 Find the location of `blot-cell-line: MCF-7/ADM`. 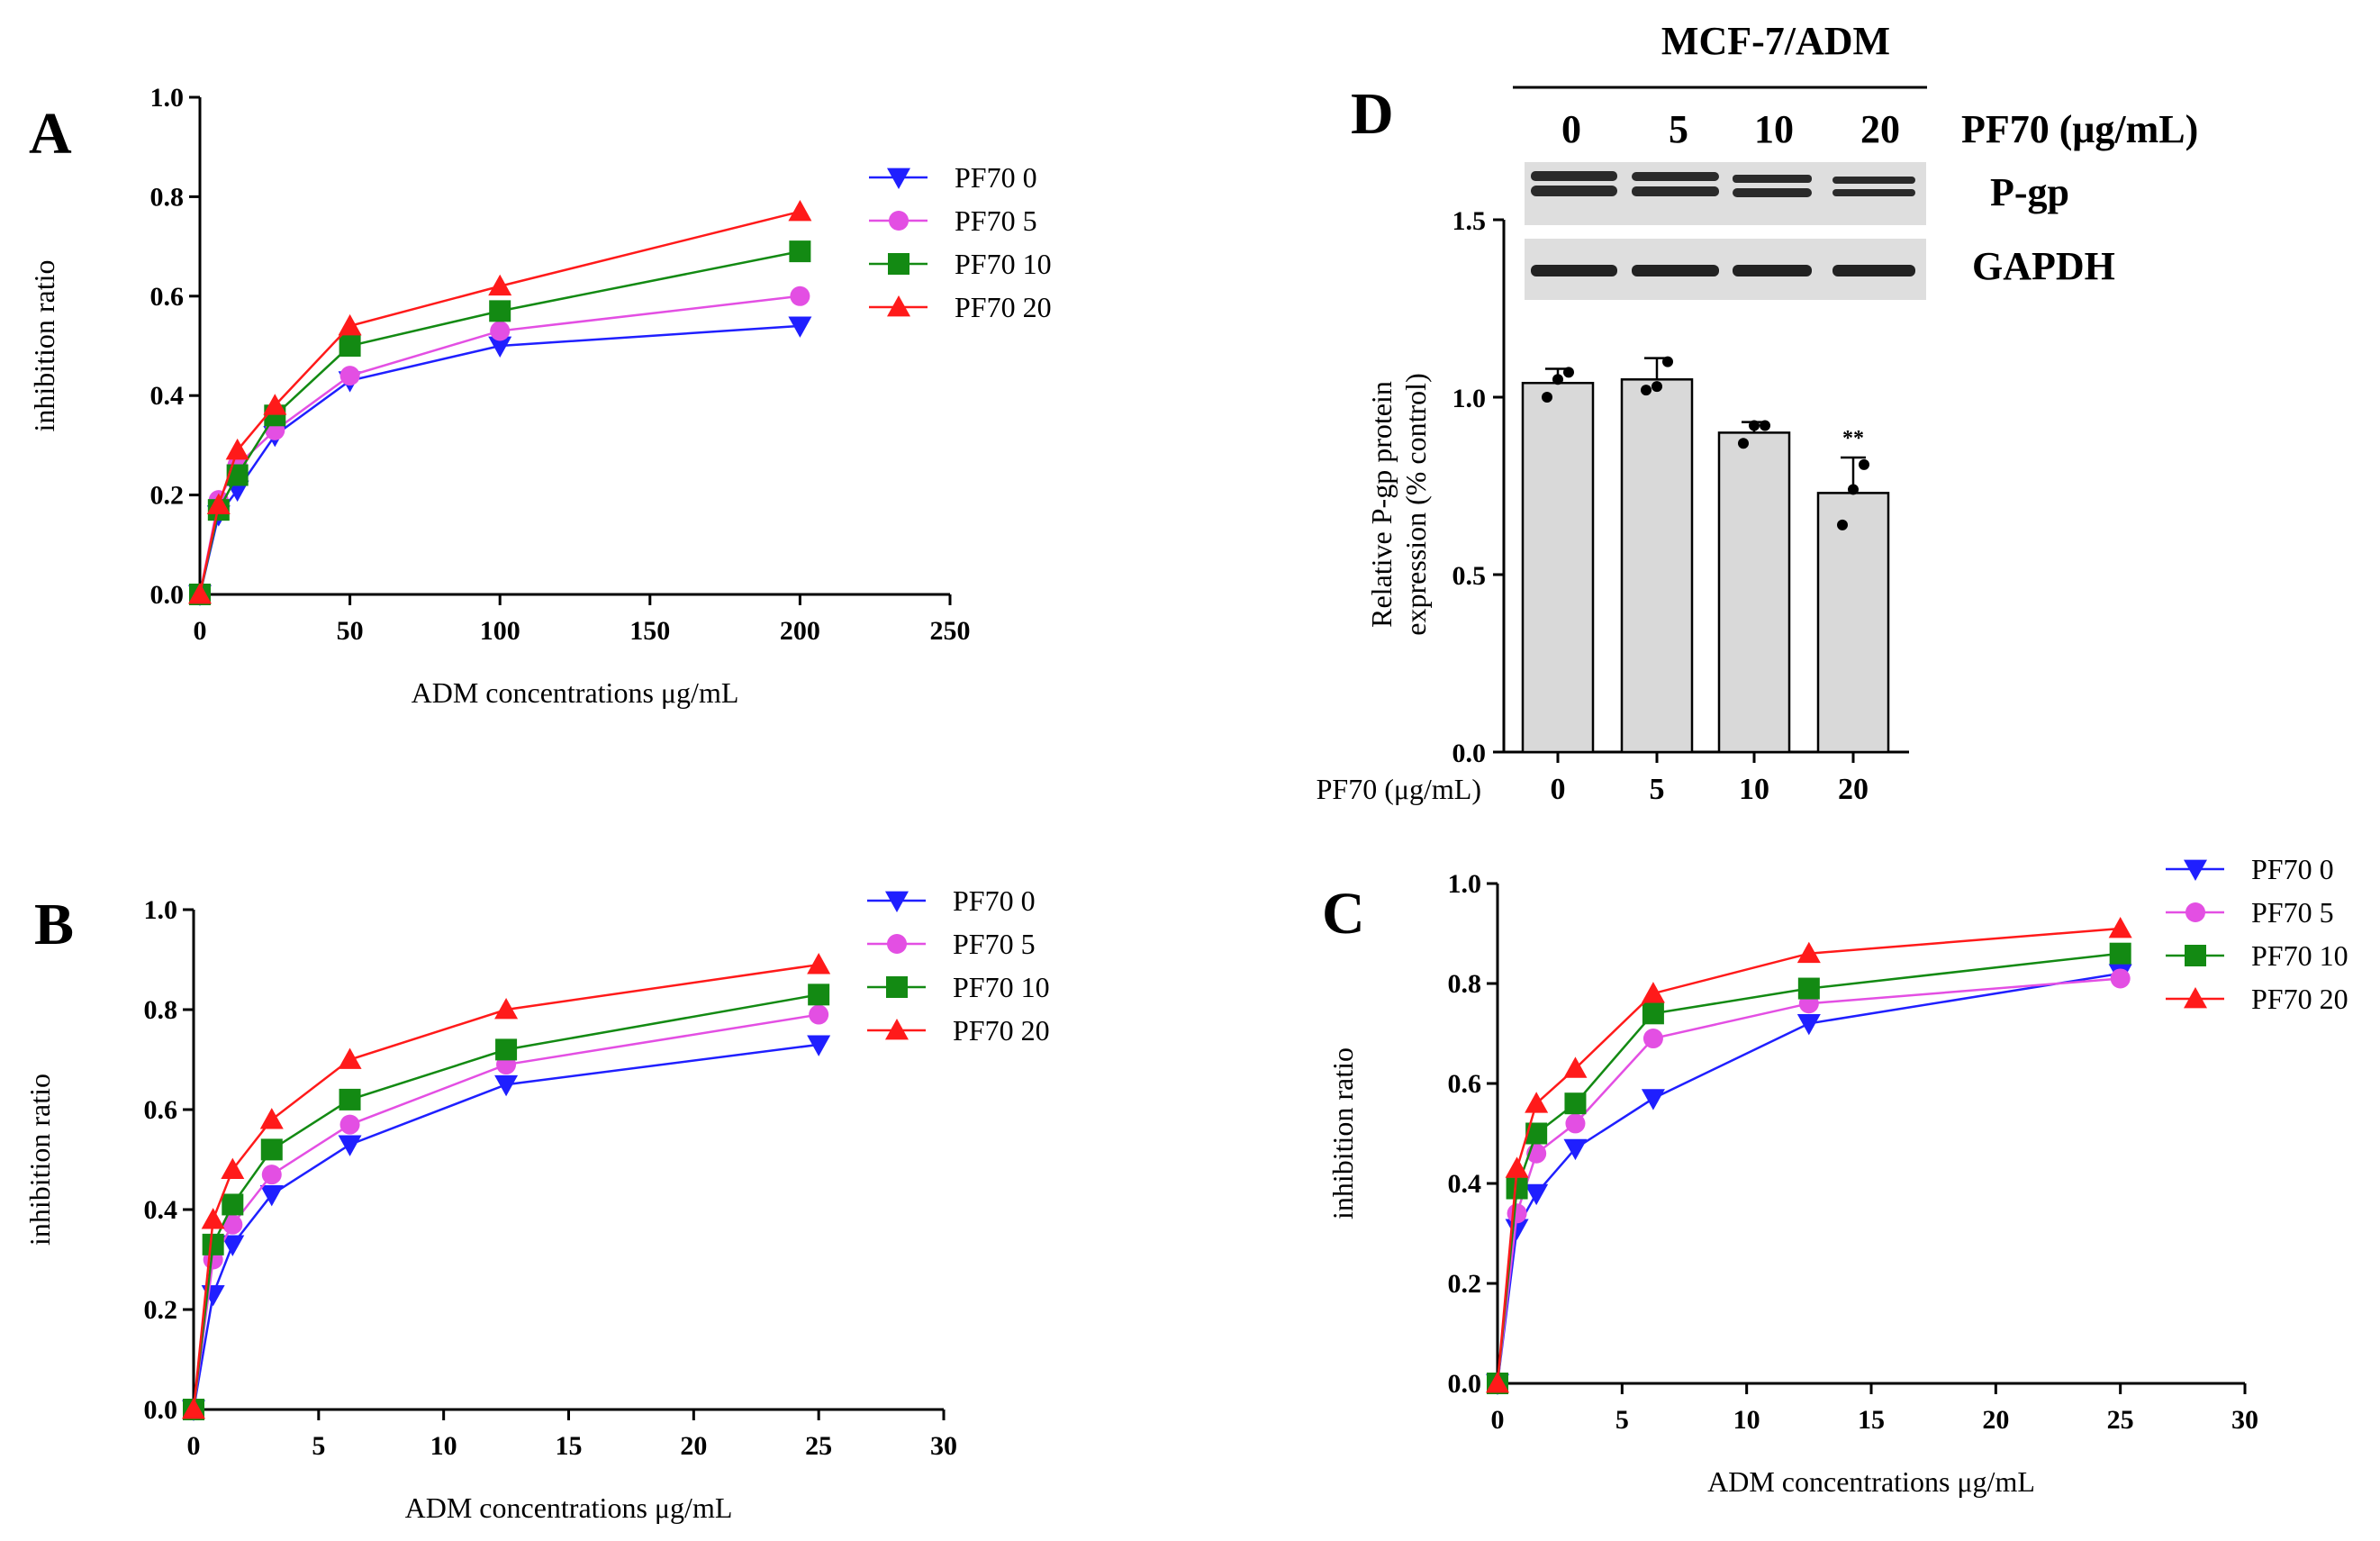

blot-cell-line: MCF-7/ADM is located at coordinates (1775, 41).